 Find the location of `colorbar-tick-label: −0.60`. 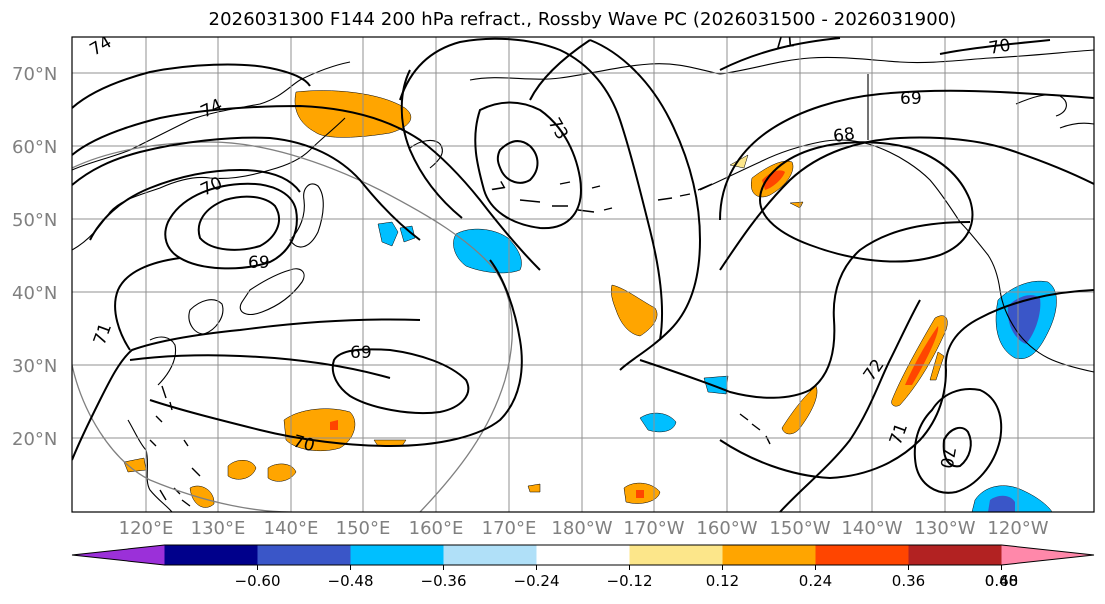

colorbar-tick-label: −0.60 is located at coordinates (258, 581).